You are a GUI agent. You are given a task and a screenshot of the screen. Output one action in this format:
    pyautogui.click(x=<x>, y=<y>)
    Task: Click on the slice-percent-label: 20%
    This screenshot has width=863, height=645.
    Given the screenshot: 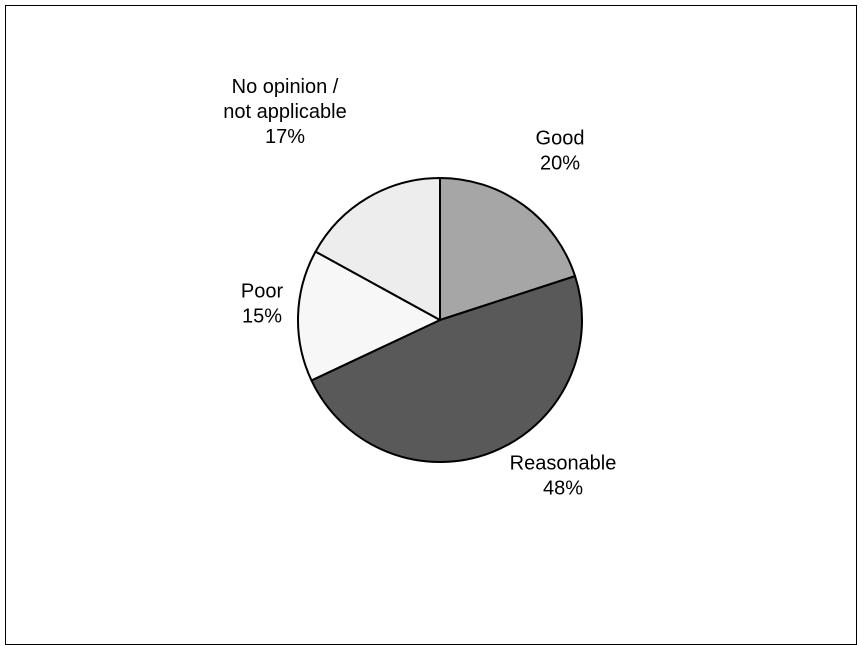 What is the action you would take?
    pyautogui.click(x=560, y=164)
    